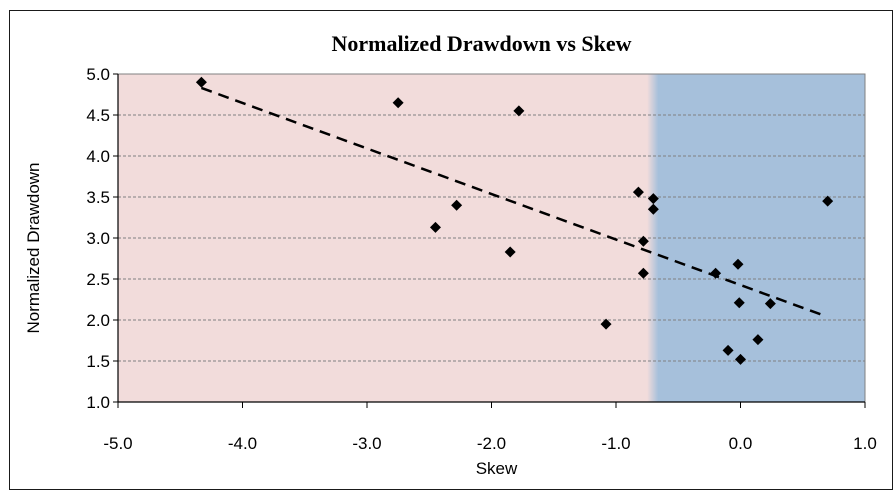 Image resolution: width=896 pixels, height=490 pixels. Describe the element at coordinates (242, 443) in the screenshot. I see `x-tick-label: -4.0` at that location.